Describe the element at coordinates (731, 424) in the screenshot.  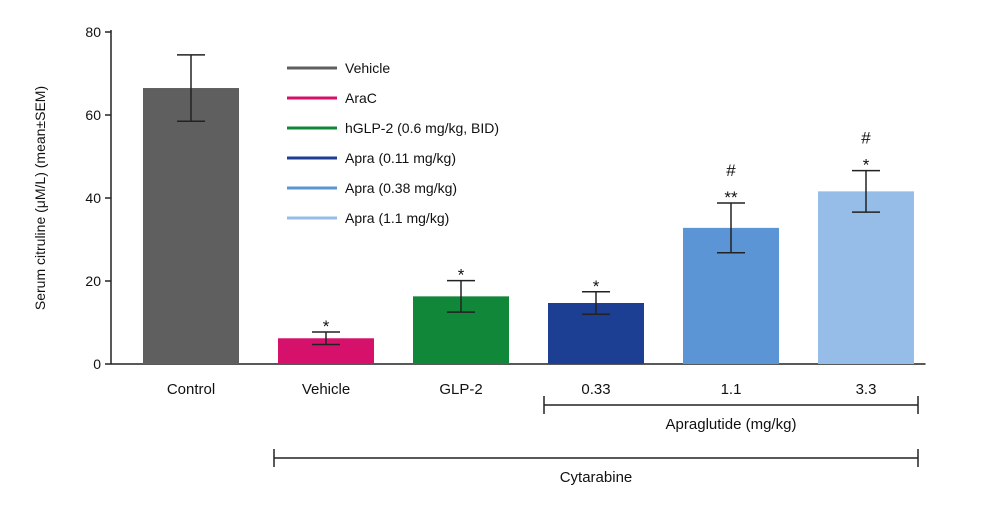
I see `bracket-label: Apraglutide (mg/kg)` at that location.